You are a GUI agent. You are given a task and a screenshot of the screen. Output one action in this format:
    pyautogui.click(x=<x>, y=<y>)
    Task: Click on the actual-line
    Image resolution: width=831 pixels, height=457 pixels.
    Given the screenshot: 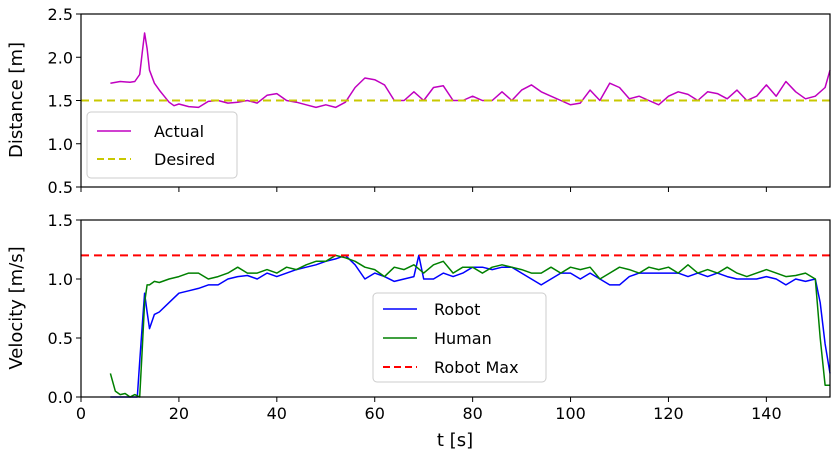 What is the action you would take?
    pyautogui.click(x=470, y=70)
    